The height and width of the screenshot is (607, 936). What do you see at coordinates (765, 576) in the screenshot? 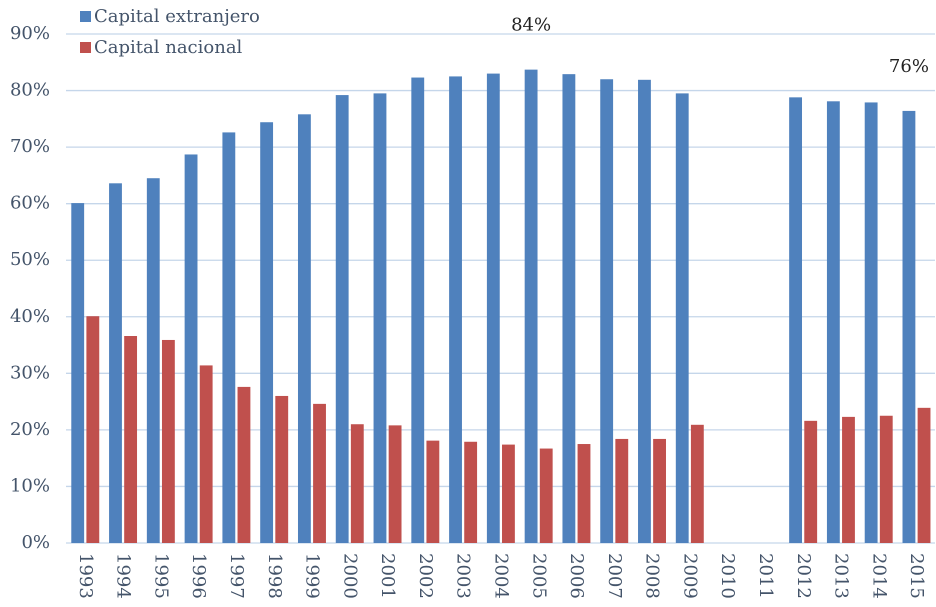
I see `x-tick-label: 2011` at bounding box center [765, 576].